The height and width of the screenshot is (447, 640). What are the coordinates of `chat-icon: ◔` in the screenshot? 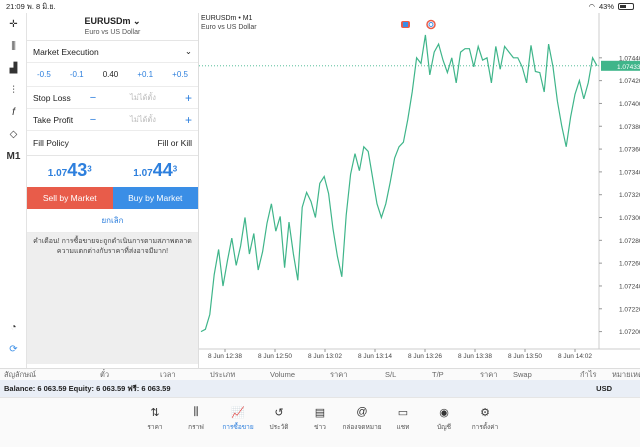 It's located at (13, 327).